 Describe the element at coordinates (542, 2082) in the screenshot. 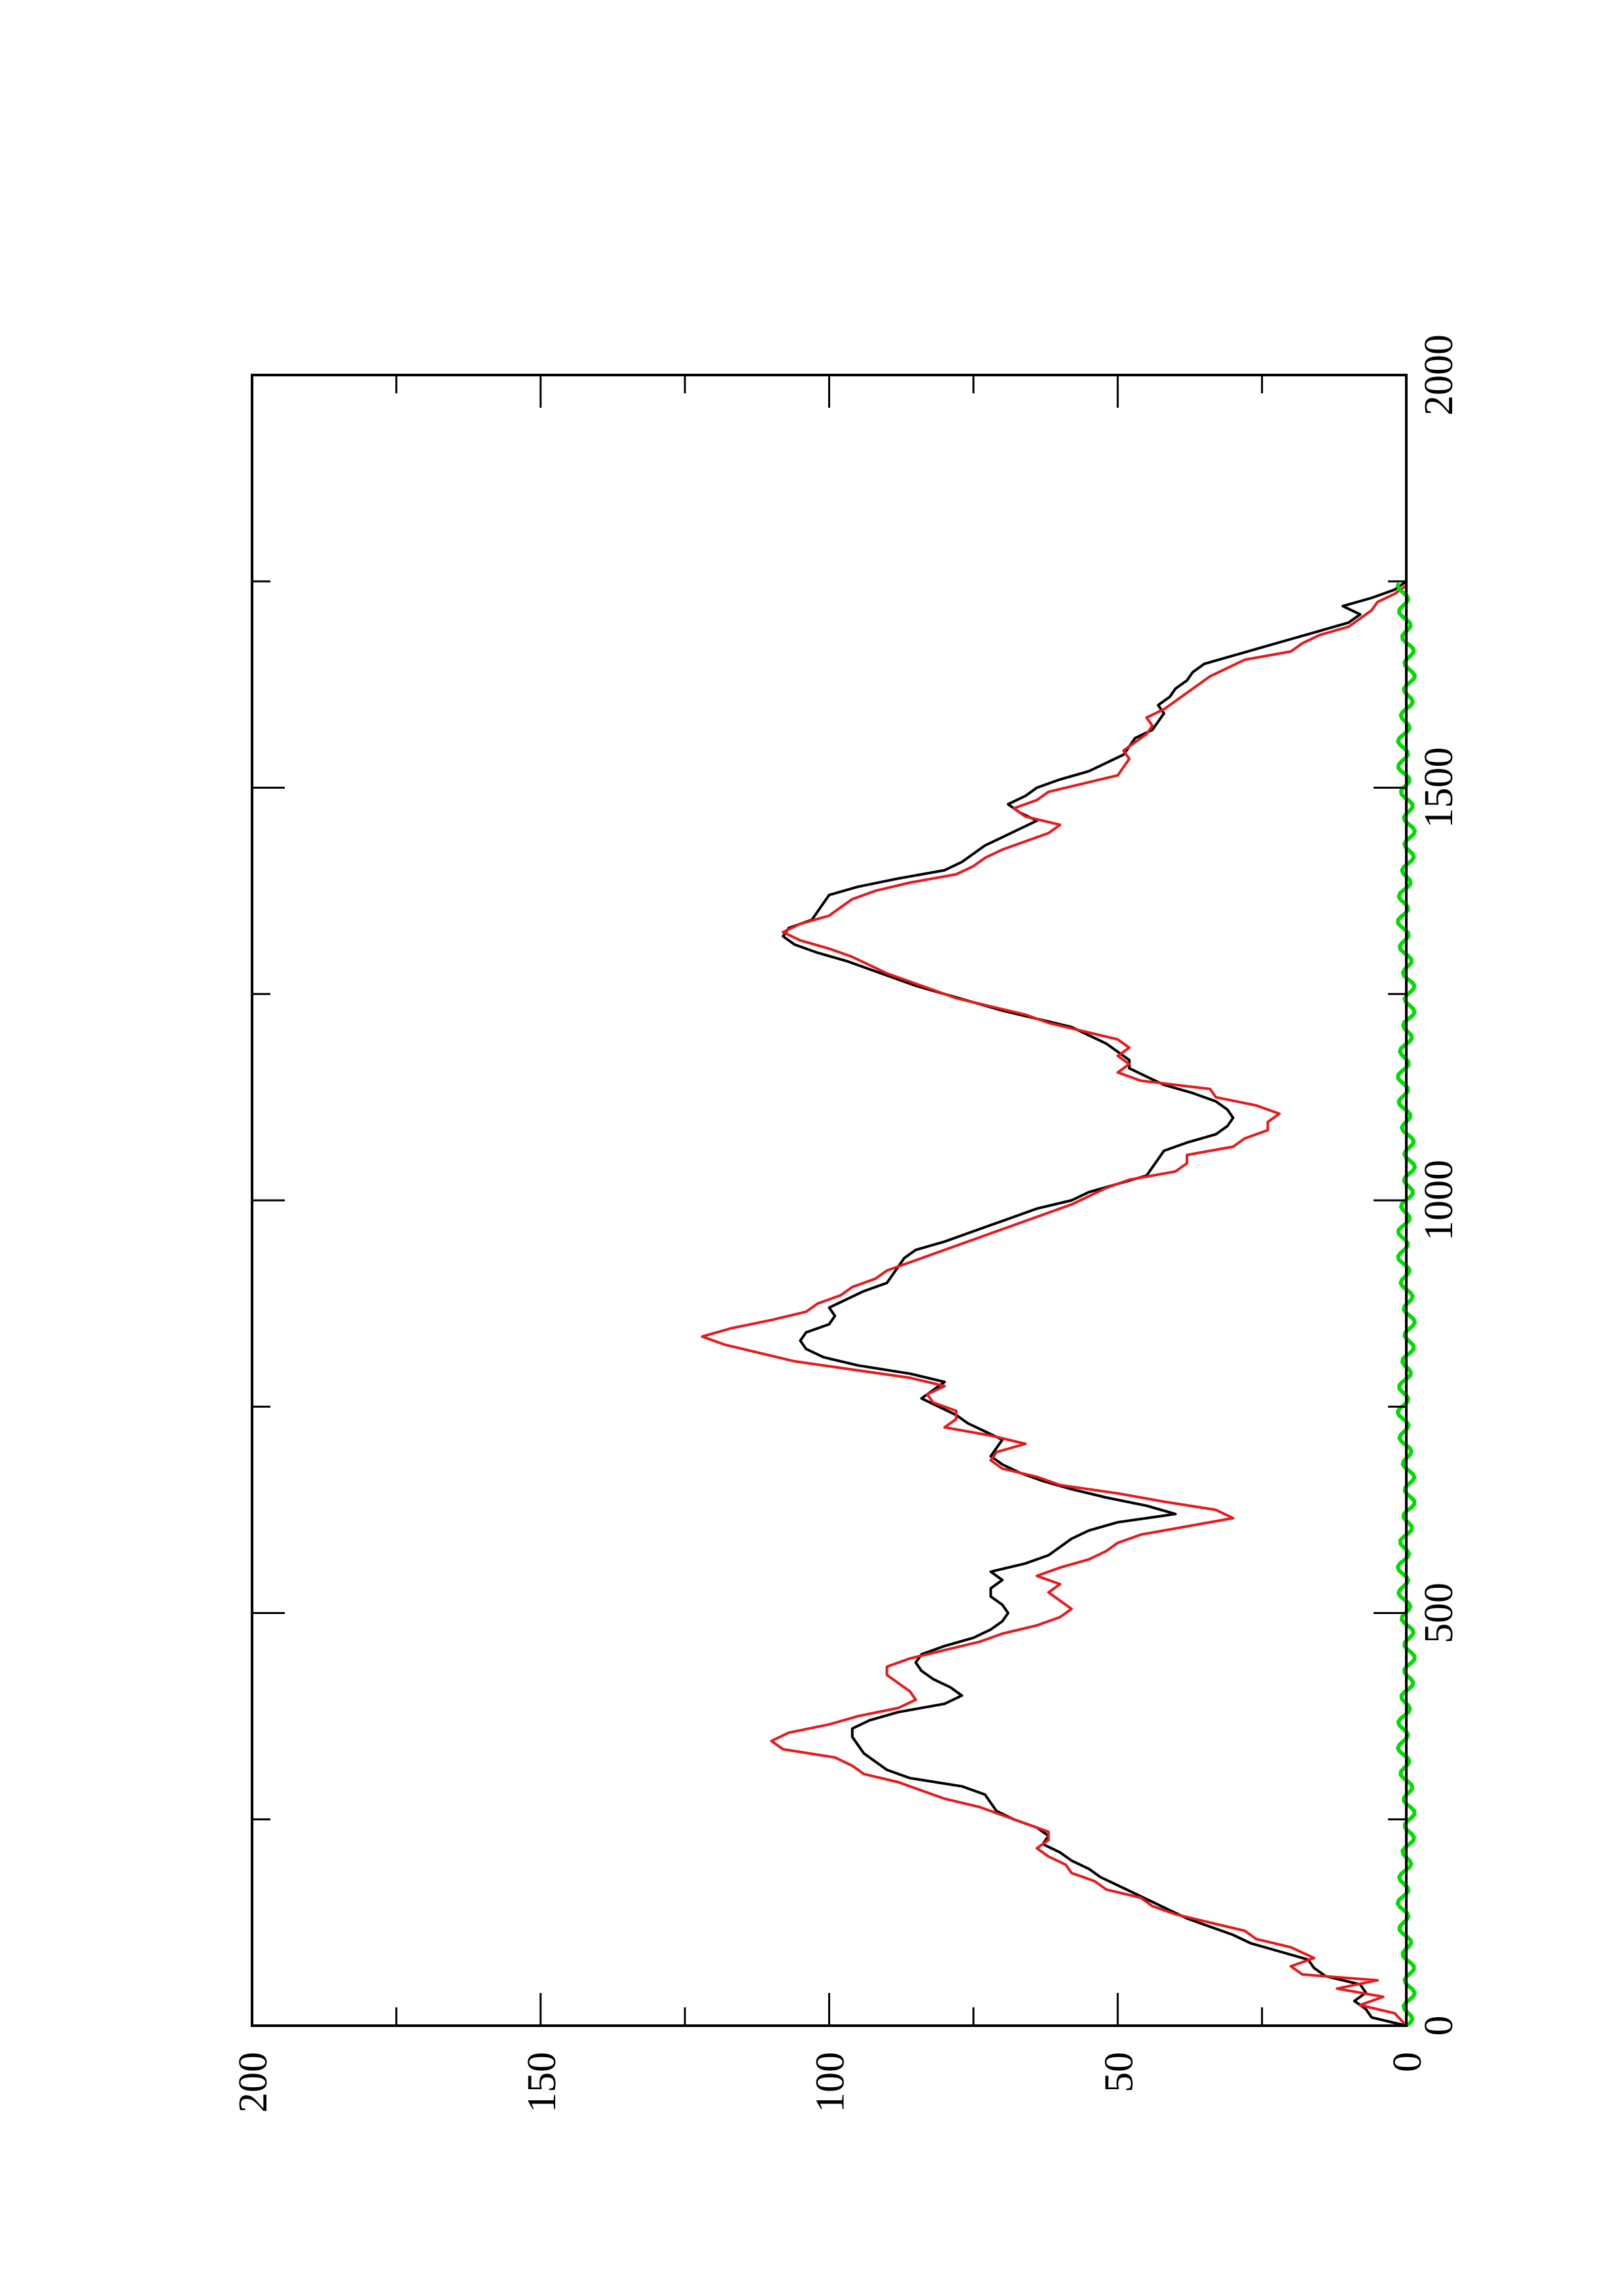

I see `y-tick-label: 150` at that location.